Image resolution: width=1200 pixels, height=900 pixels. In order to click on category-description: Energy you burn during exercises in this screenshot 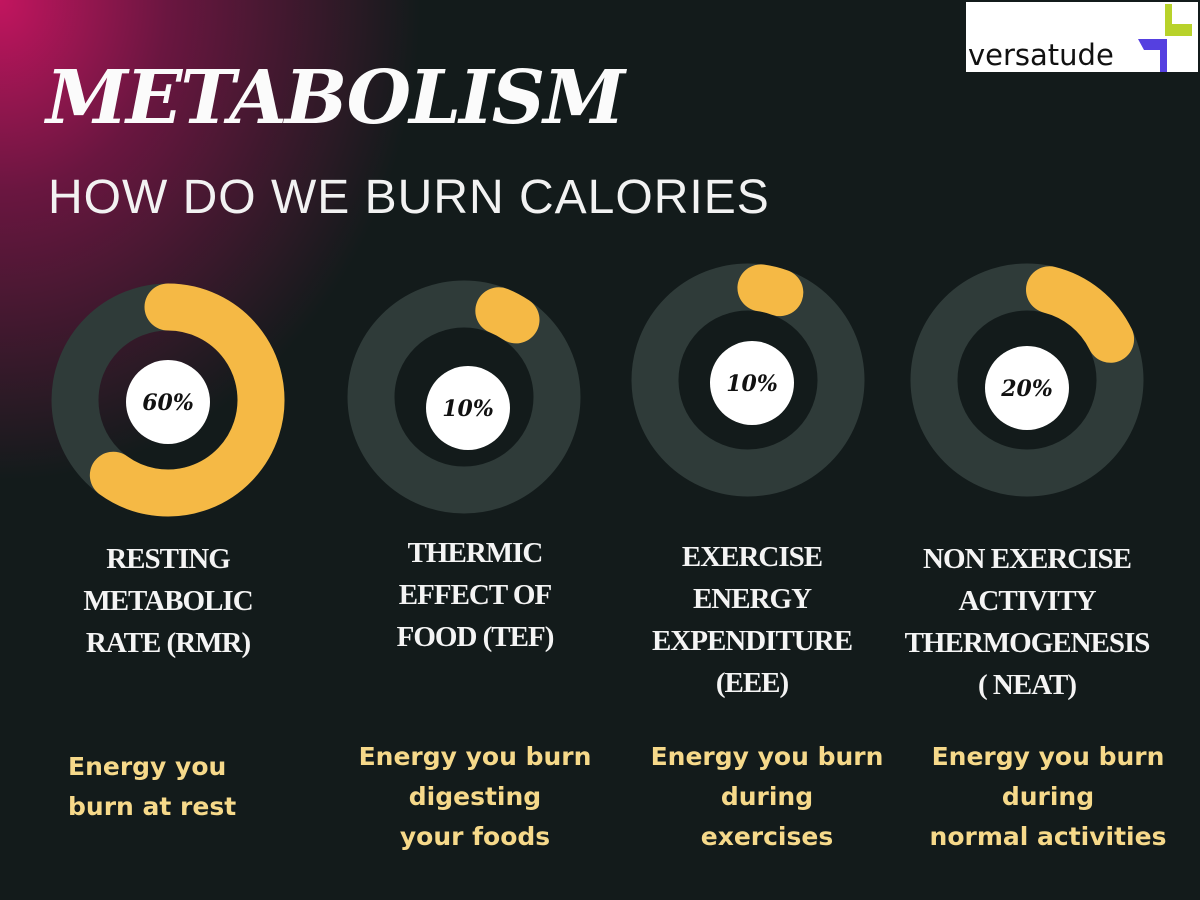, I will do `click(767, 797)`.